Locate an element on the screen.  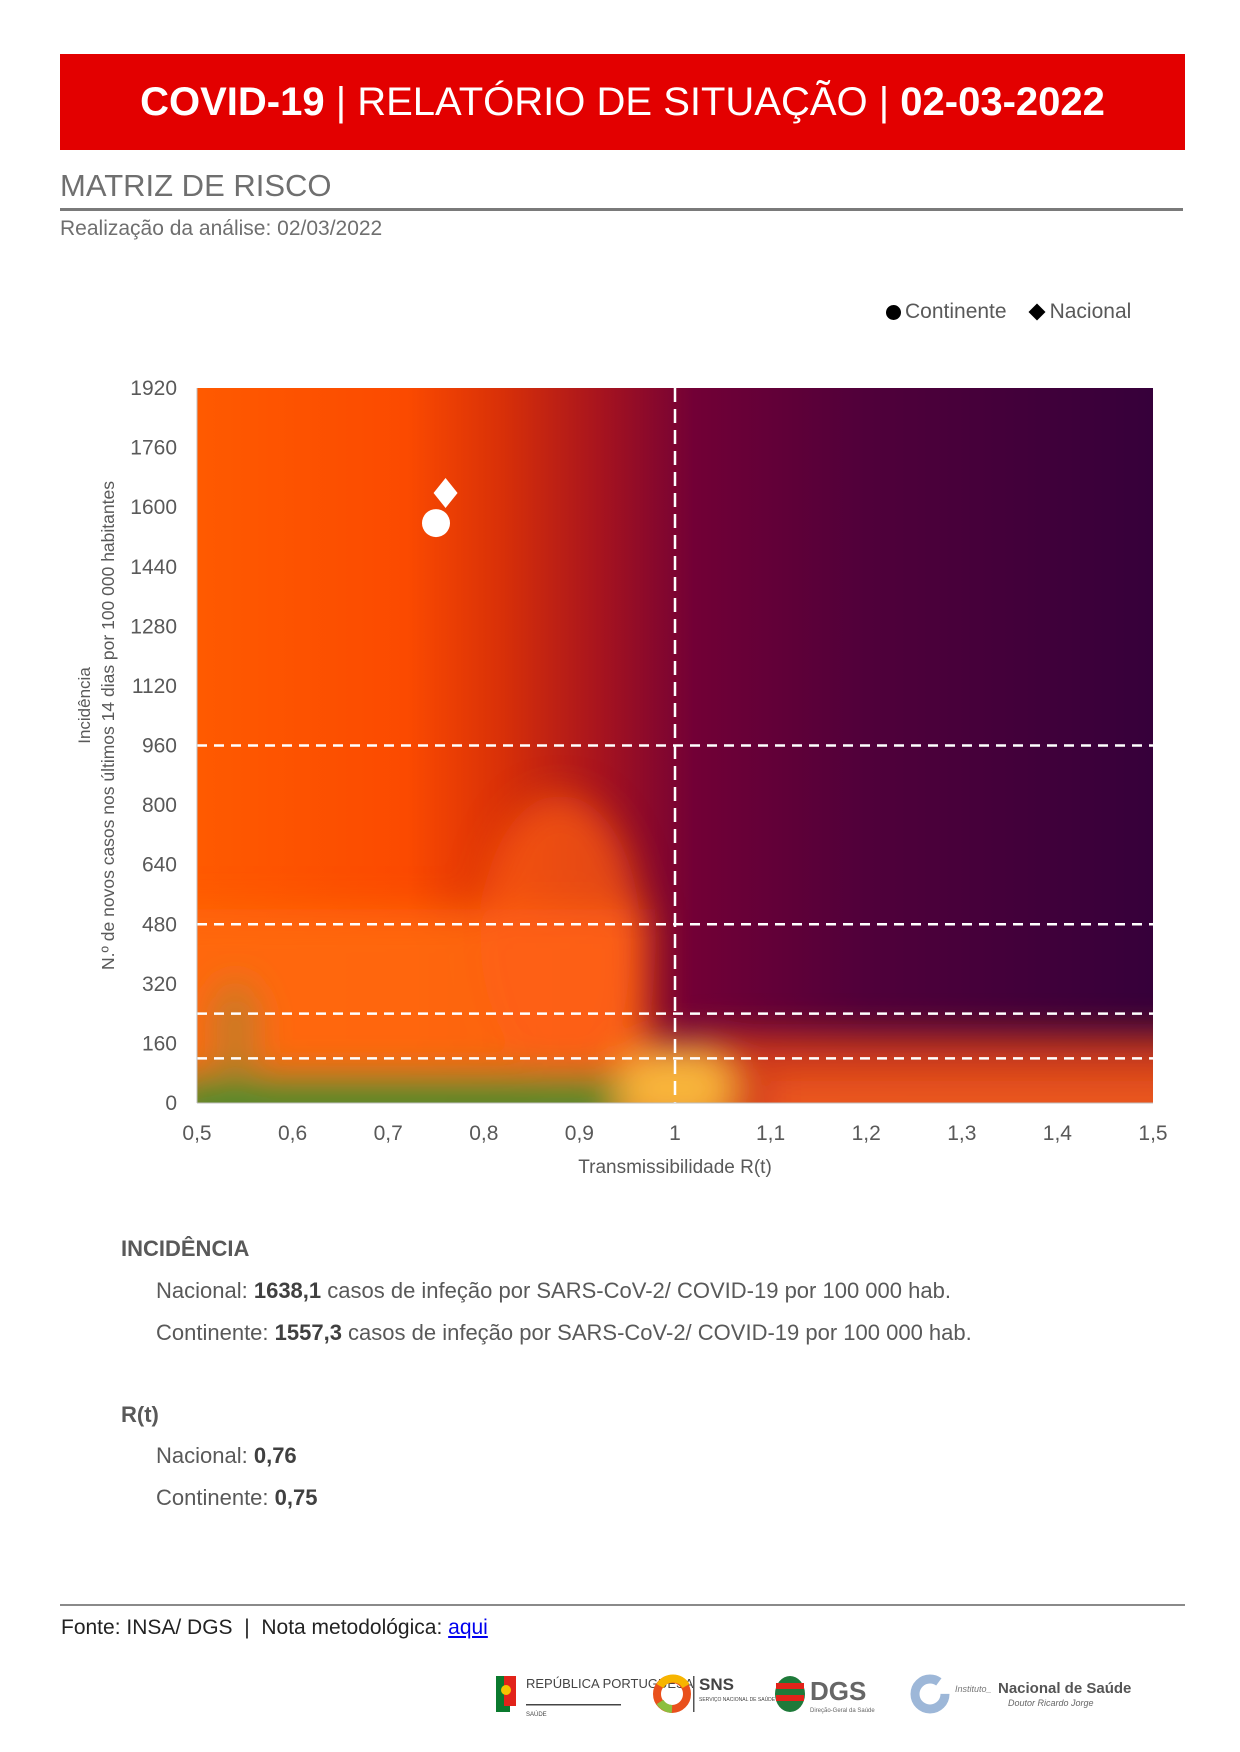
legend-continente: Continente is located at coordinates (946, 312).